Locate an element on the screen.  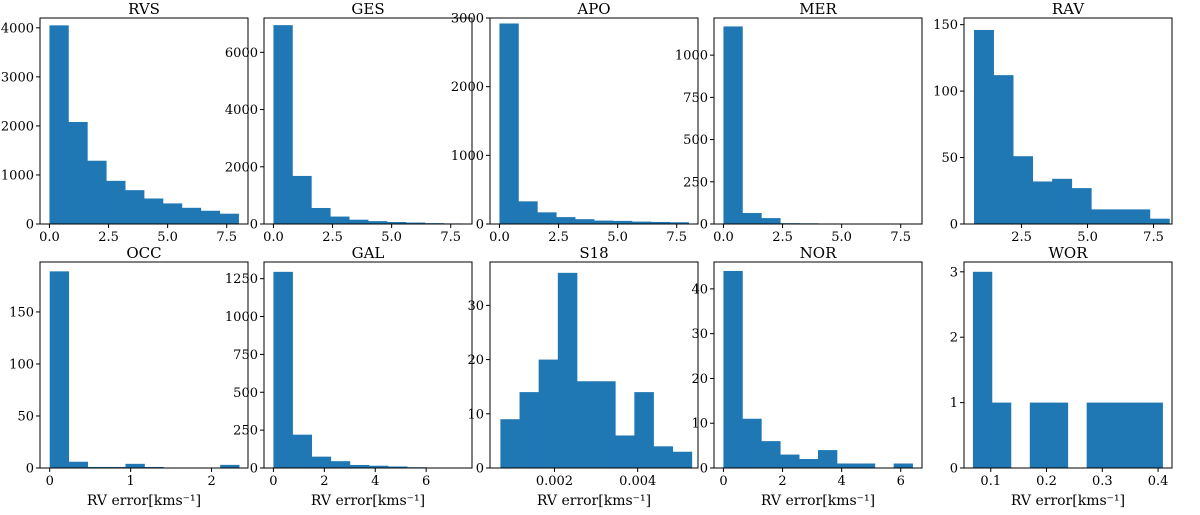
ytick-label-rvs-2: 2000 is located at coordinates (17, 126).